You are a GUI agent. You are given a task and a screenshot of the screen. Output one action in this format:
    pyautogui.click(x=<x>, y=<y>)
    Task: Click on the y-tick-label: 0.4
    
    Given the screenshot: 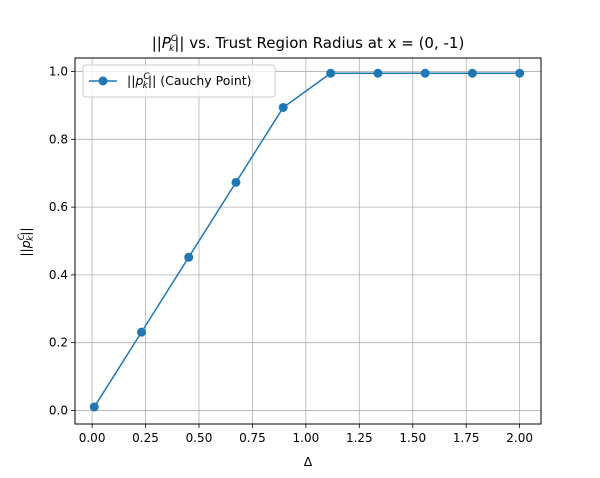 What is the action you would take?
    pyautogui.click(x=58, y=275)
    